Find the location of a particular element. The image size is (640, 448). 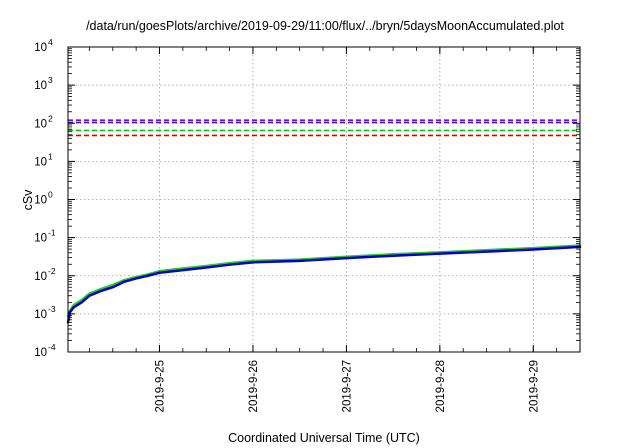

y-tick-exponent: 3 is located at coordinates (50, 80).